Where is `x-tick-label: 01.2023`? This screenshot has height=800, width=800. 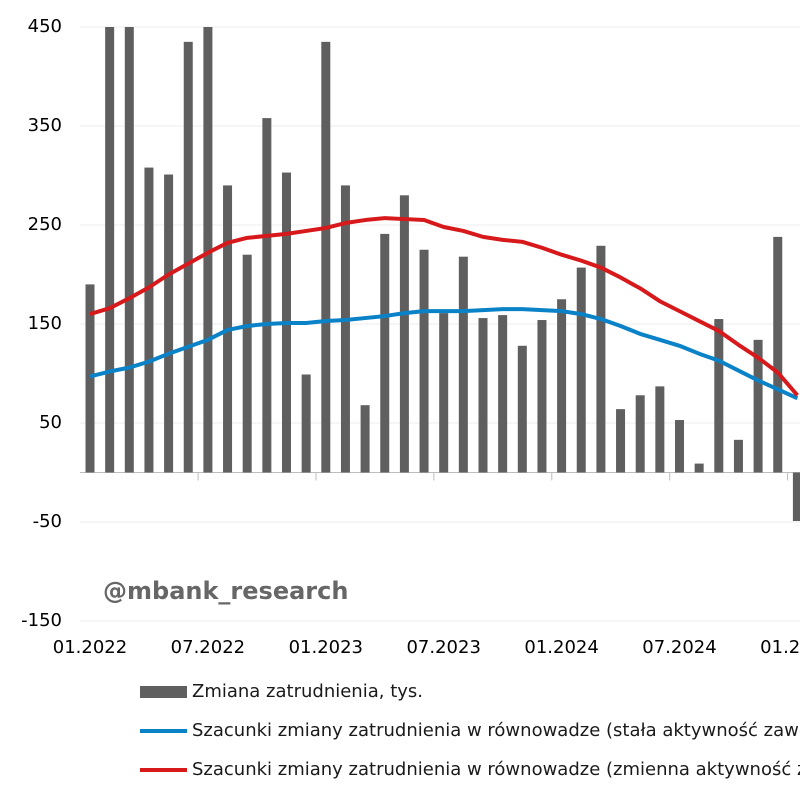 x-tick-label: 01.2023 is located at coordinates (326, 647).